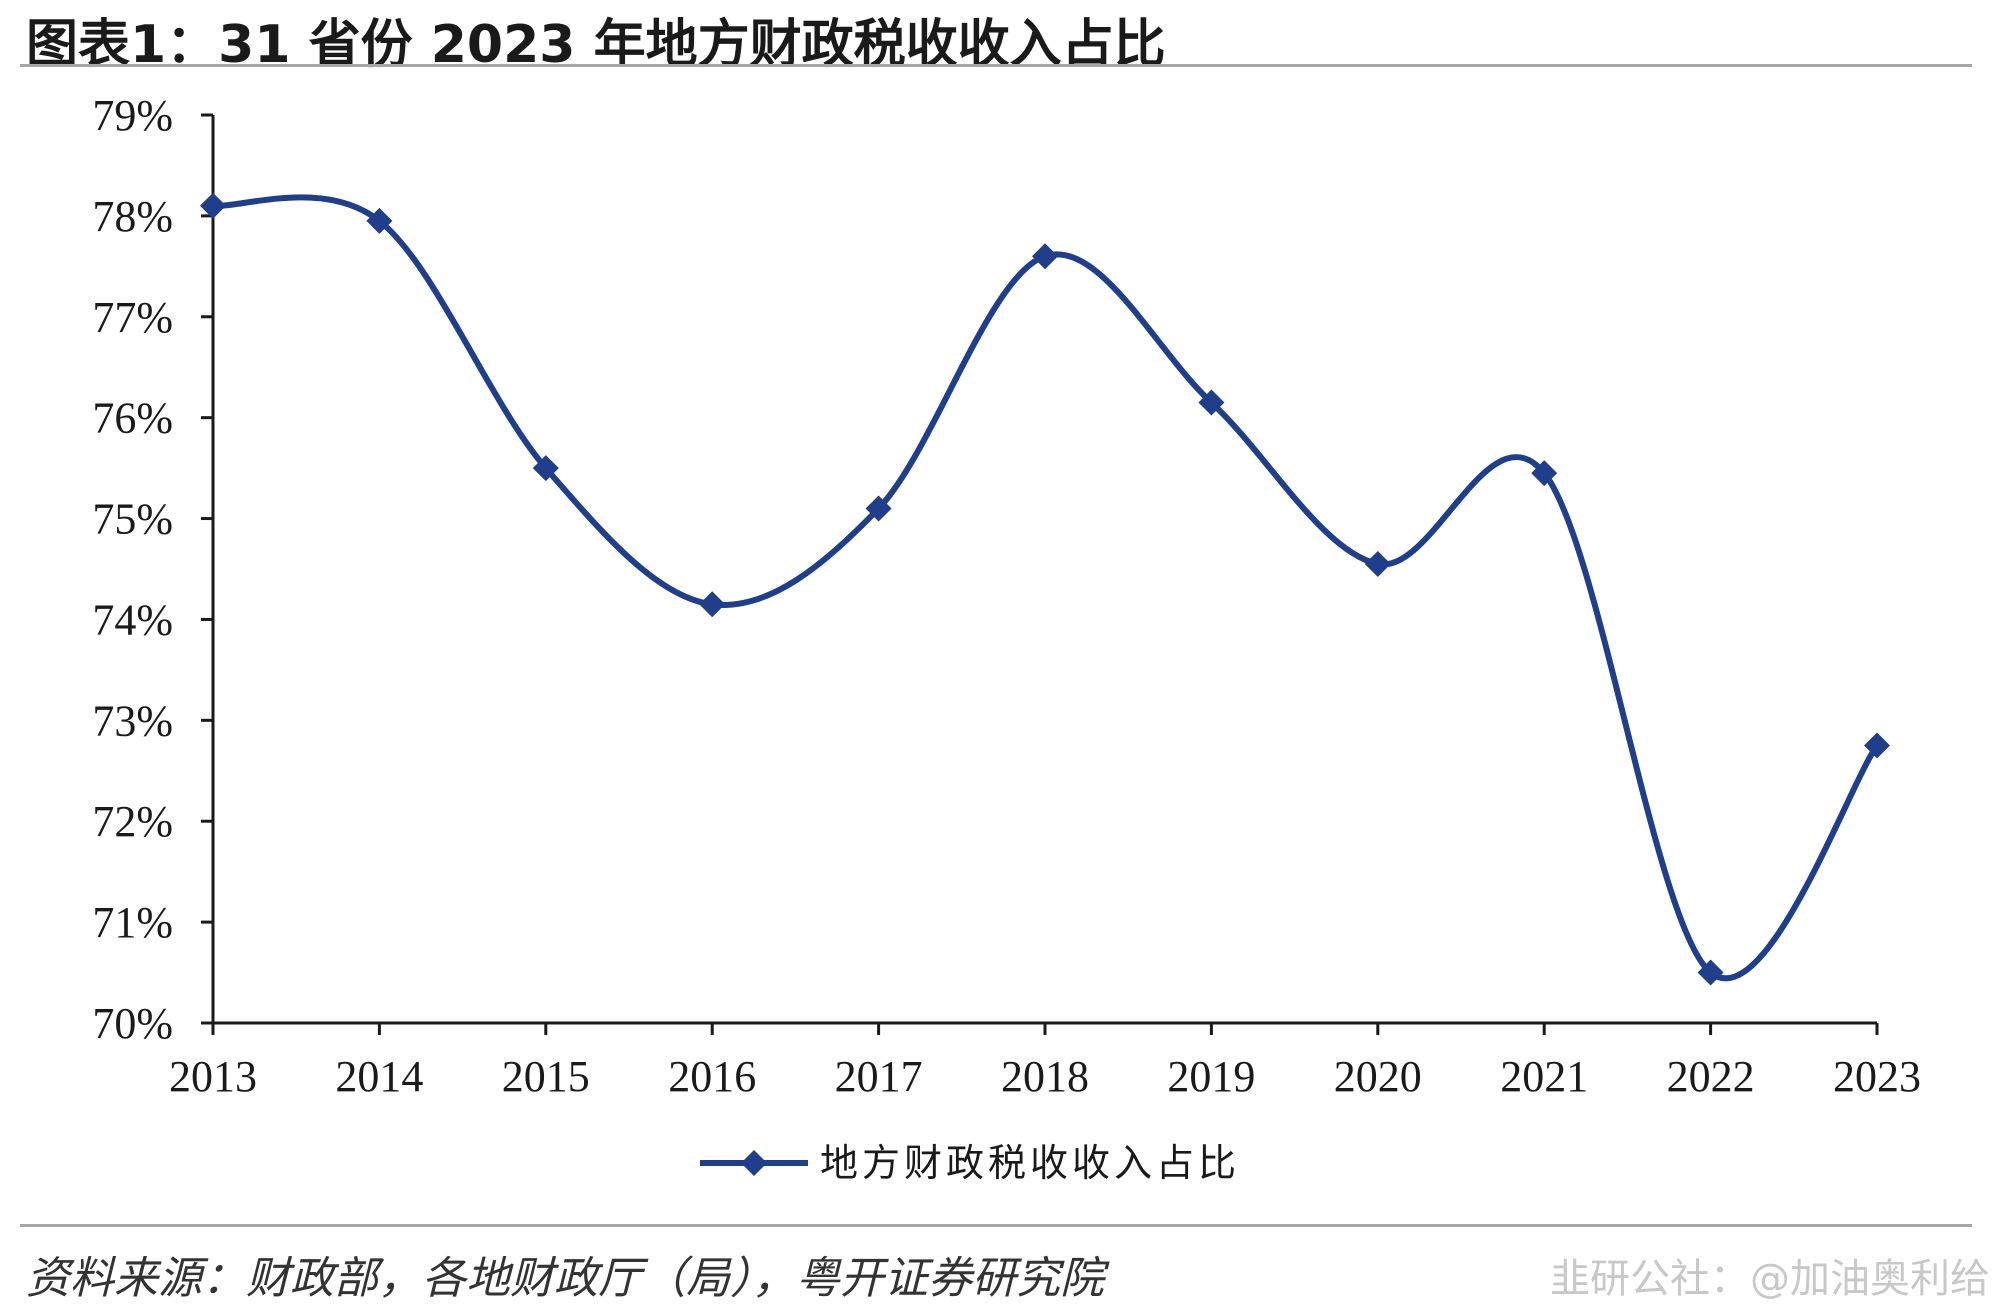 Image resolution: width=2000 pixels, height=1306 pixels. Describe the element at coordinates (879, 1076) in the screenshot. I see `x-tick-label: 2017` at that location.